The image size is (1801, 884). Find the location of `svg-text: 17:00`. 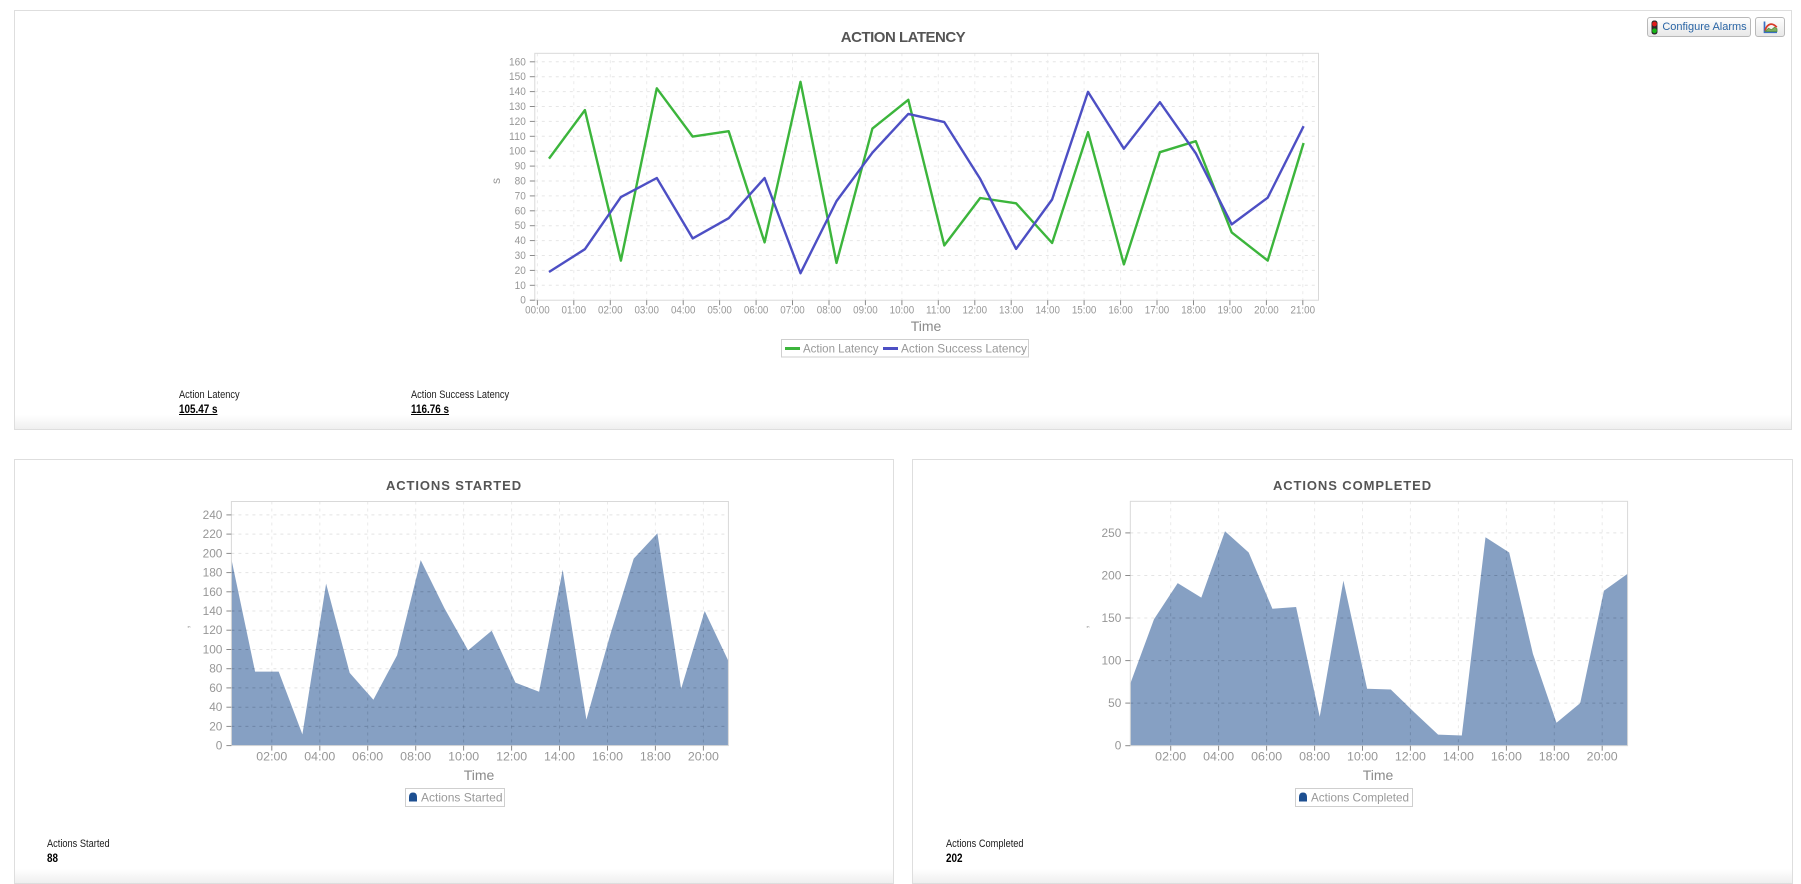

svg-text: 17:00 is located at coordinates (1157, 311).